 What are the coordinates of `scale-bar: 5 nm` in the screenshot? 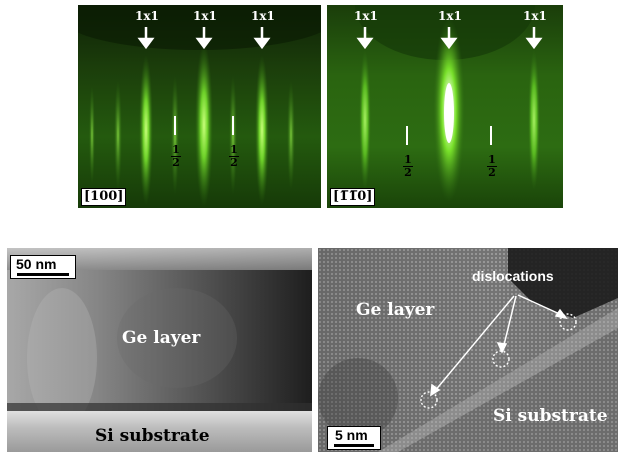 It's located at (354, 438).